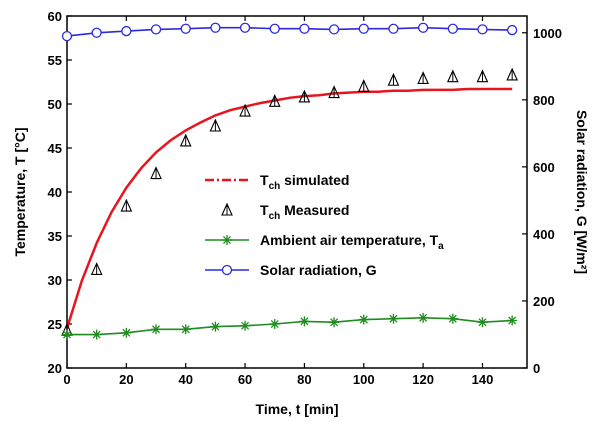  I want to click on series-3-line, so click(289, 326).